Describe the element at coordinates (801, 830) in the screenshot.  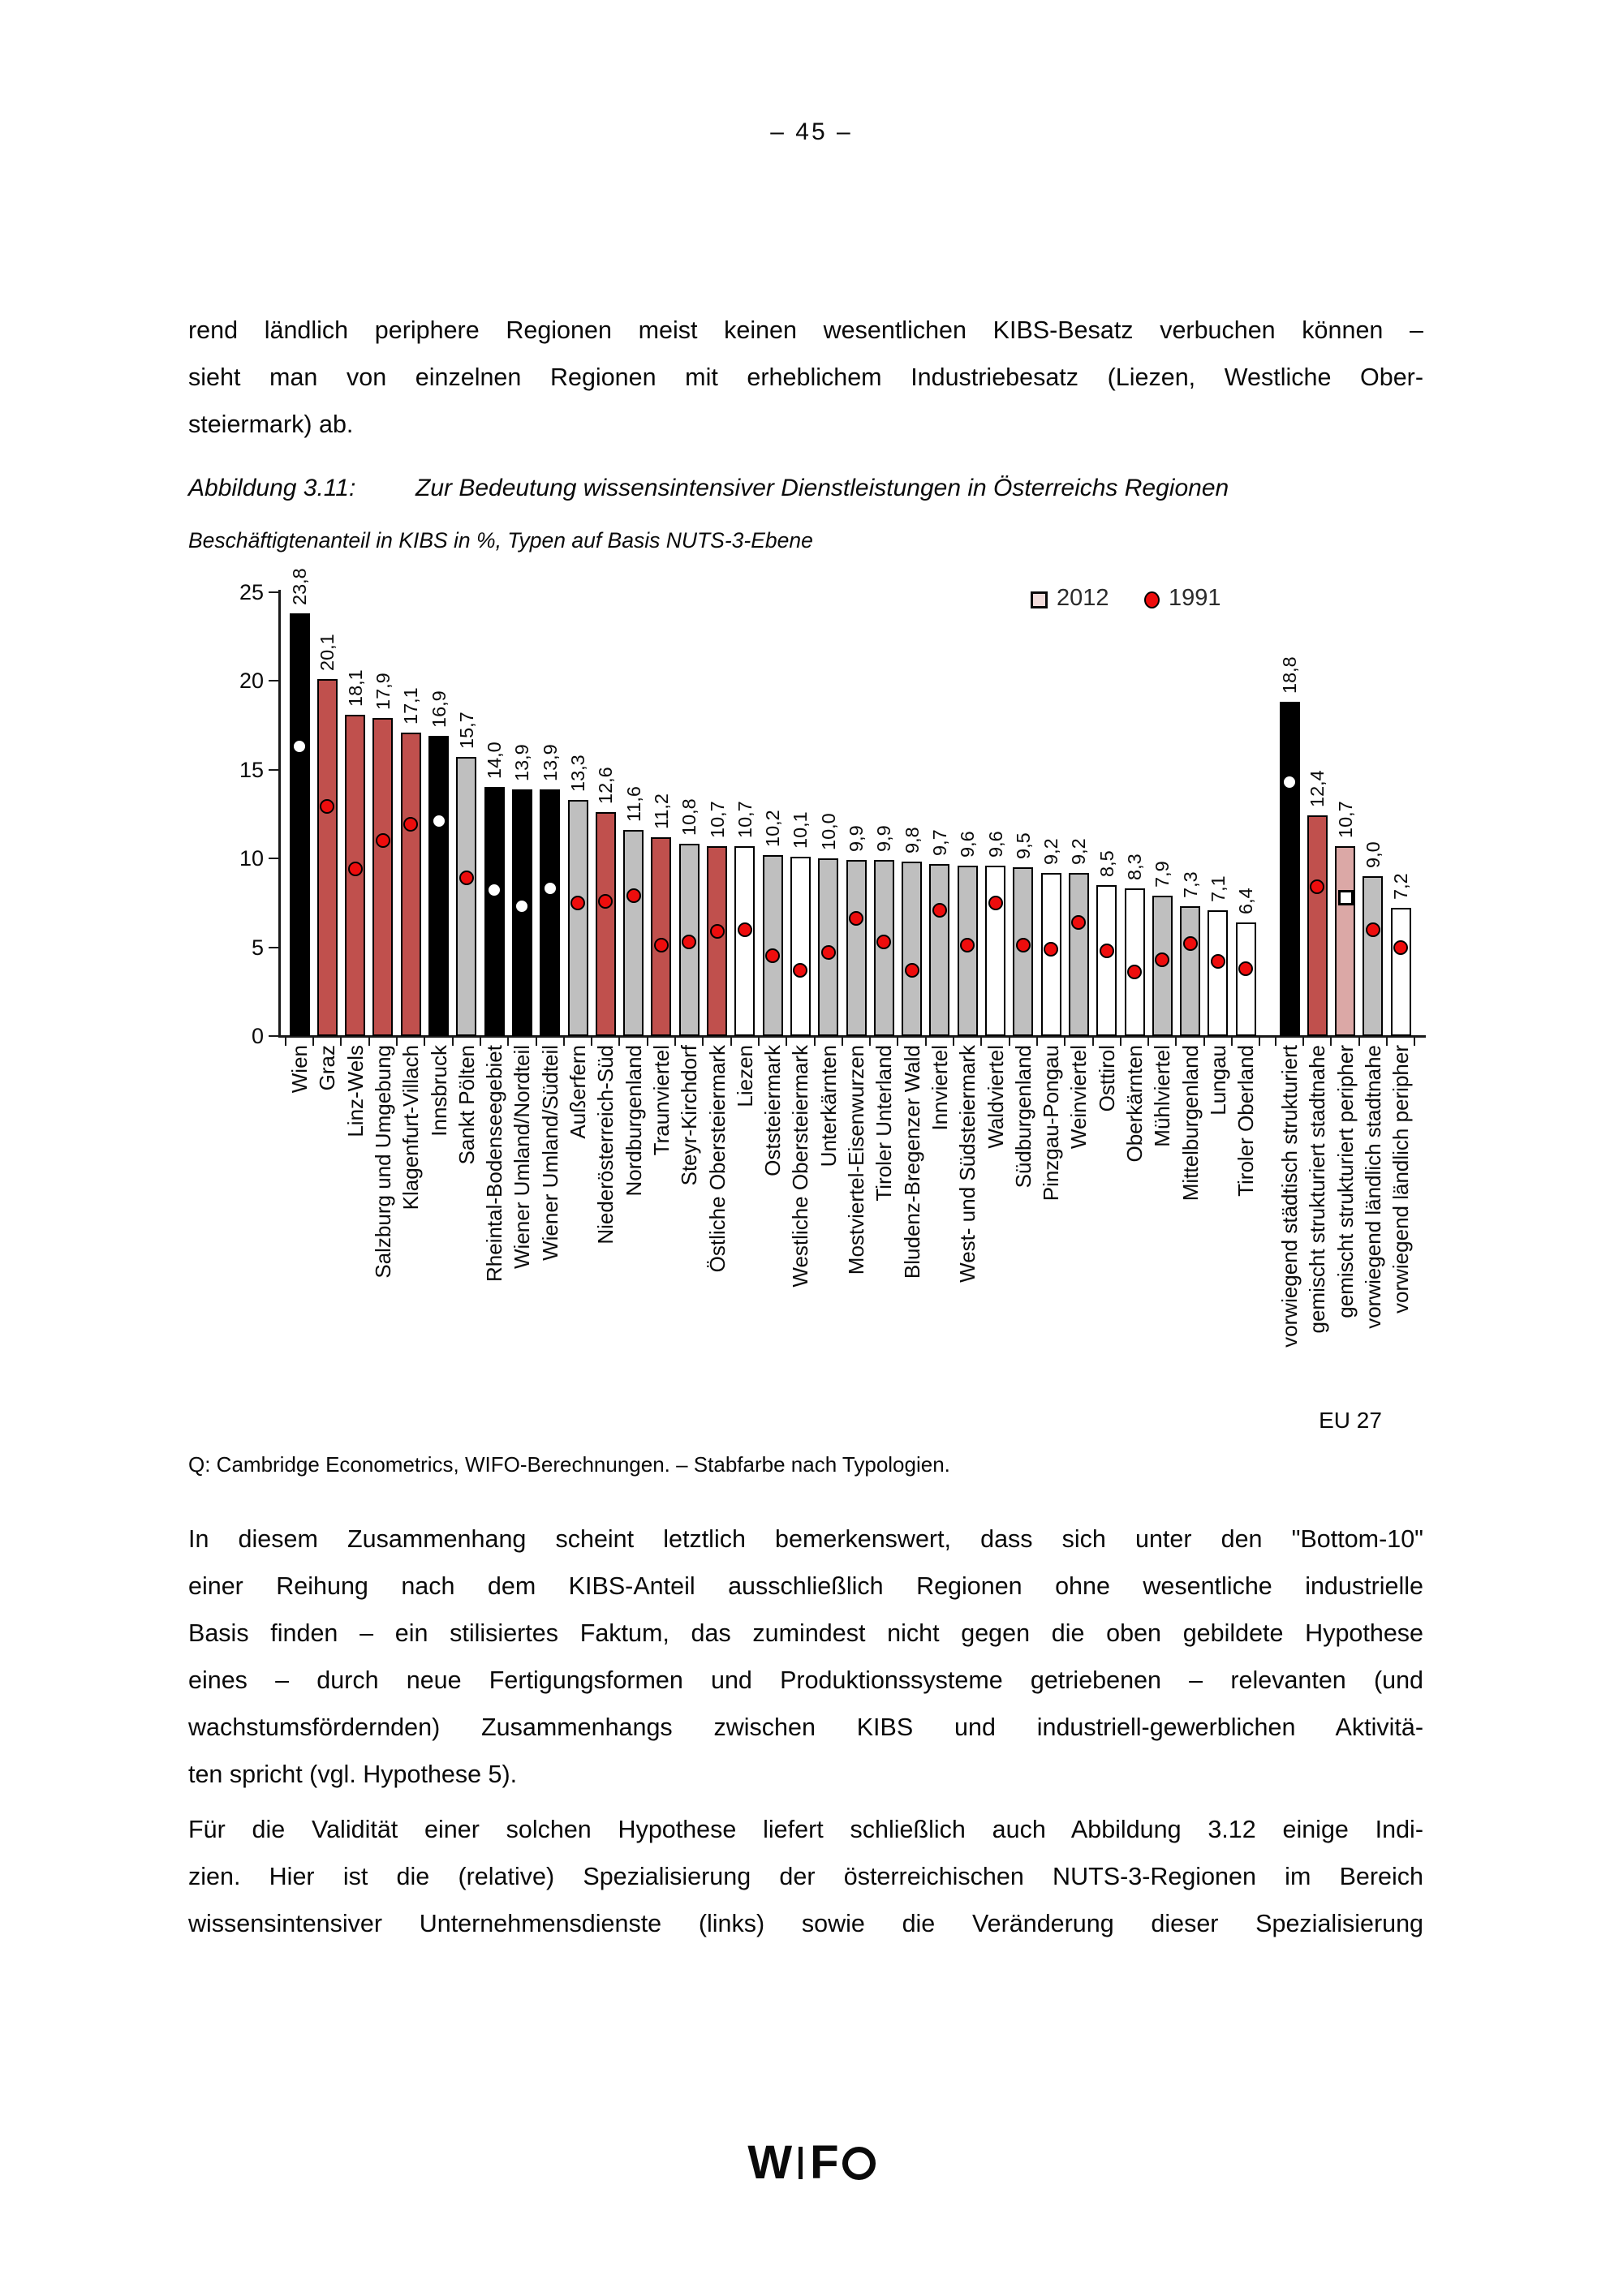
I see `bar-value-label: 10,1` at that location.